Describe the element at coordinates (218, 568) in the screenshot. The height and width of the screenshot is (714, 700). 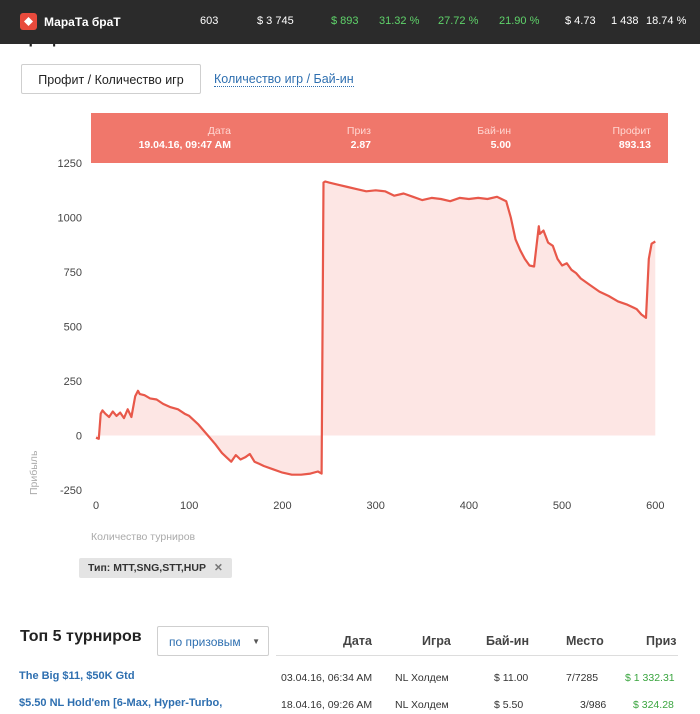
I see `close-icon: ✕` at that location.